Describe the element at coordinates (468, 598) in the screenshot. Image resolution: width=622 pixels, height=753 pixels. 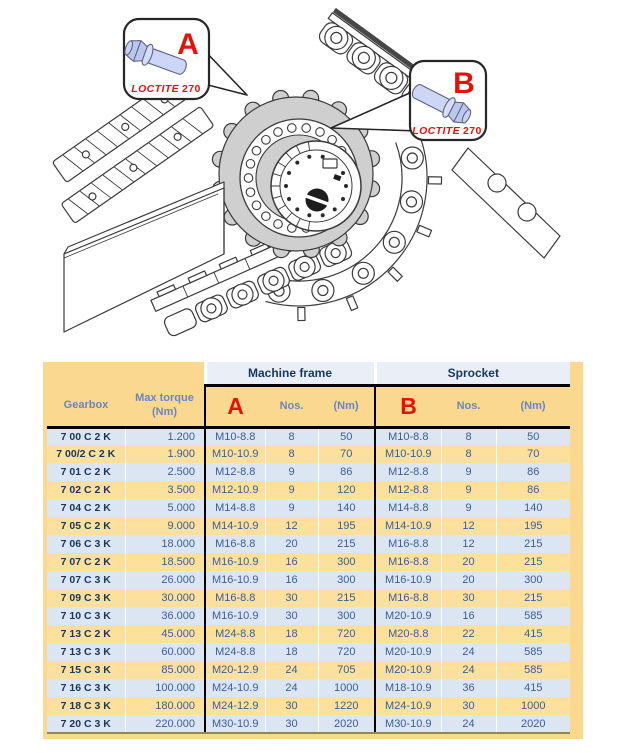
I see `sprocket-nos-cell: 30` at that location.